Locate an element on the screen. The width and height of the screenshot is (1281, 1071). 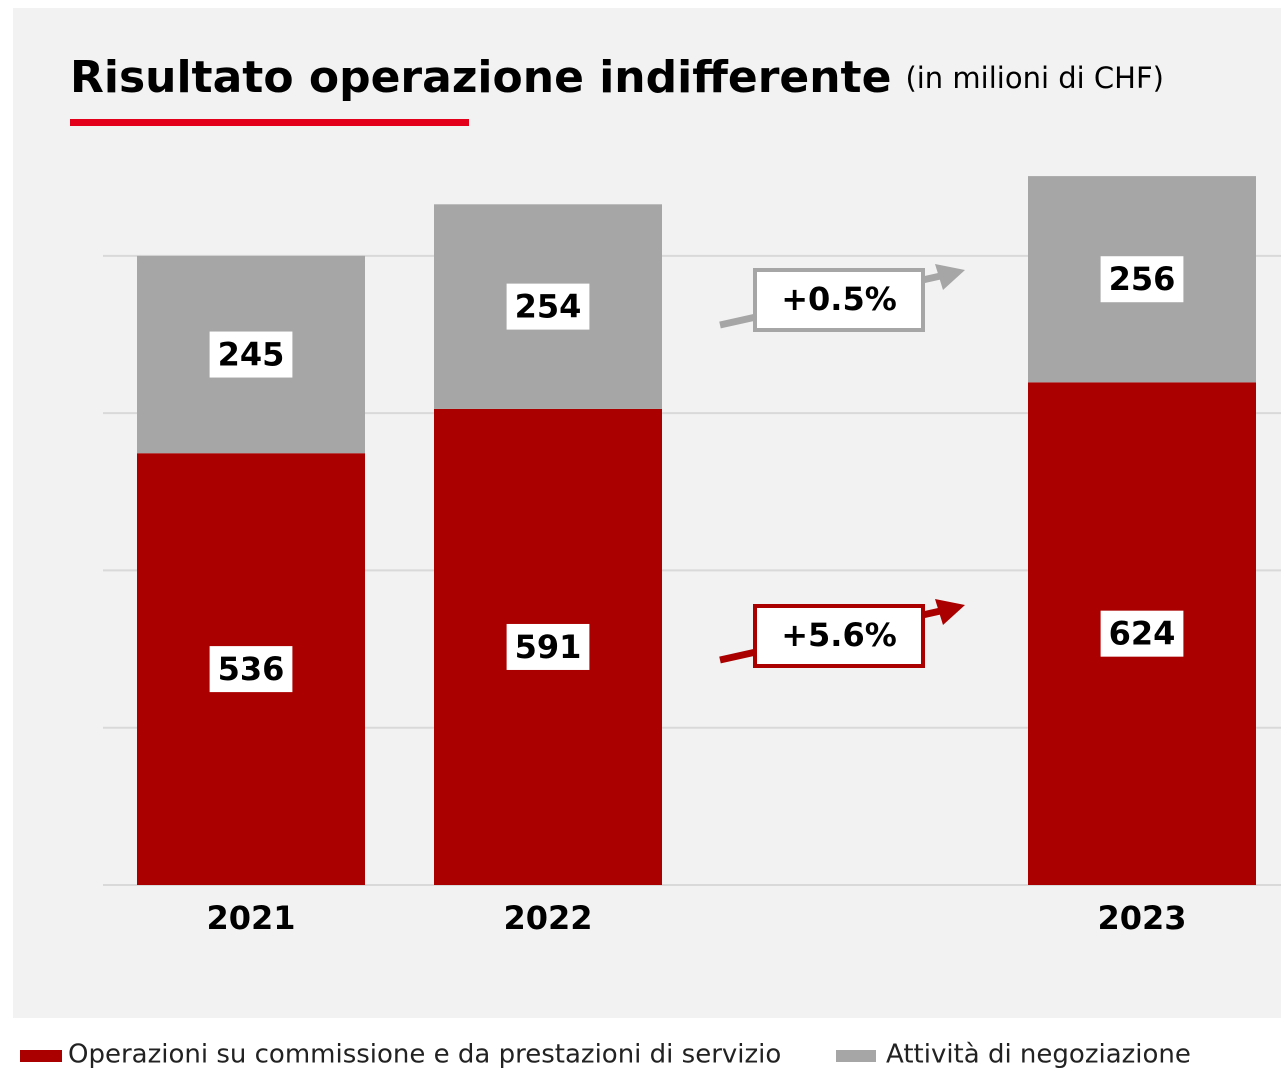
x-tick-label: 2021 is located at coordinates (250, 918).